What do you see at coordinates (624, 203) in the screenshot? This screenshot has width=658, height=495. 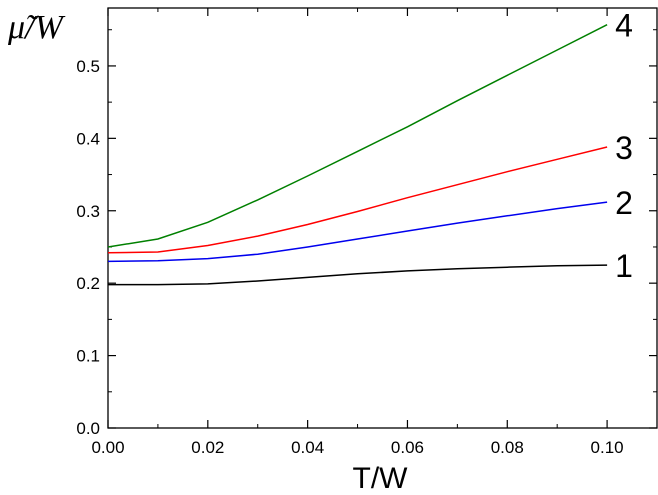 I see `series-label-2: 2` at bounding box center [624, 203].